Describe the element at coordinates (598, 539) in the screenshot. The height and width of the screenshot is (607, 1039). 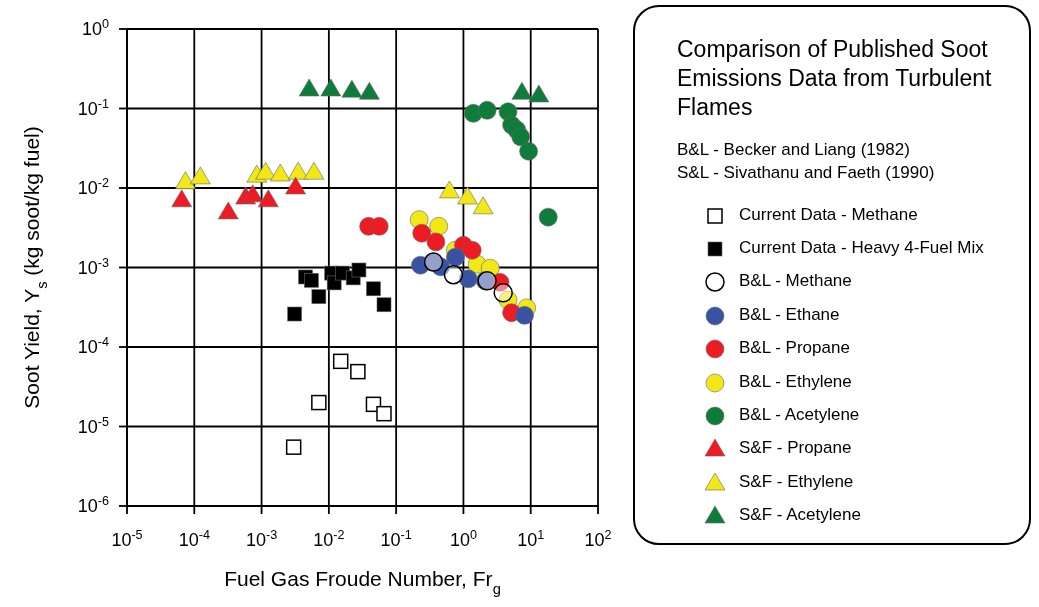
I see `x-tick-label: 10$^{2}$` at that location.